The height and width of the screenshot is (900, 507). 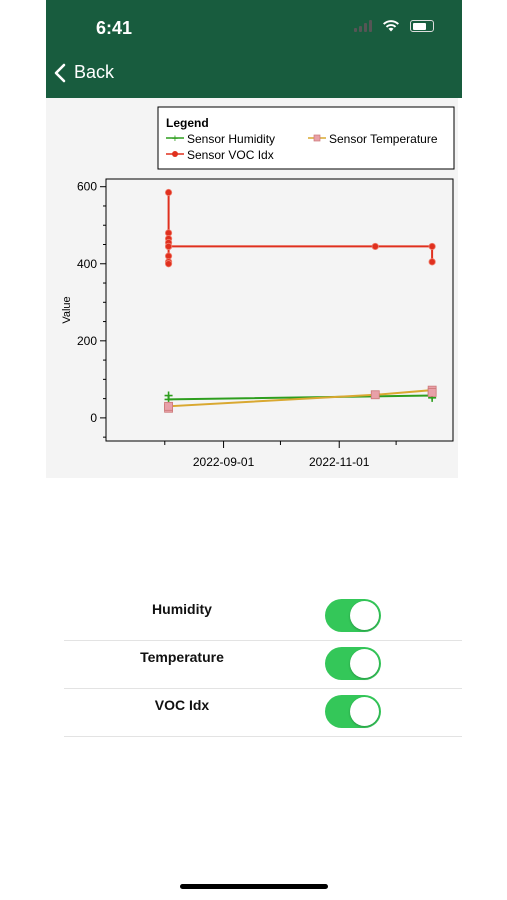 I want to click on battery-icon, so click(x=422, y=26).